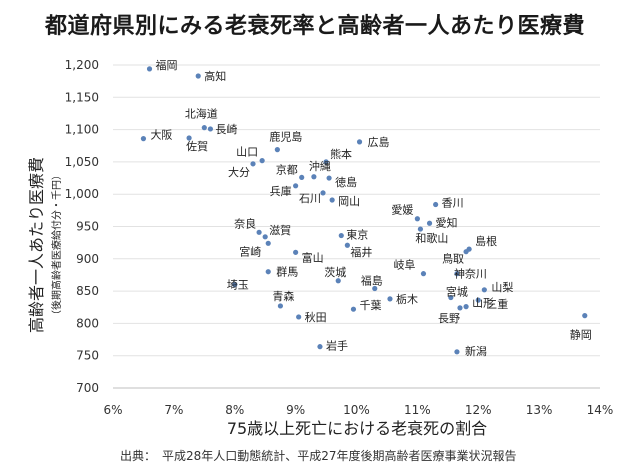  I want to click on point-label: 島根, so click(486, 241).